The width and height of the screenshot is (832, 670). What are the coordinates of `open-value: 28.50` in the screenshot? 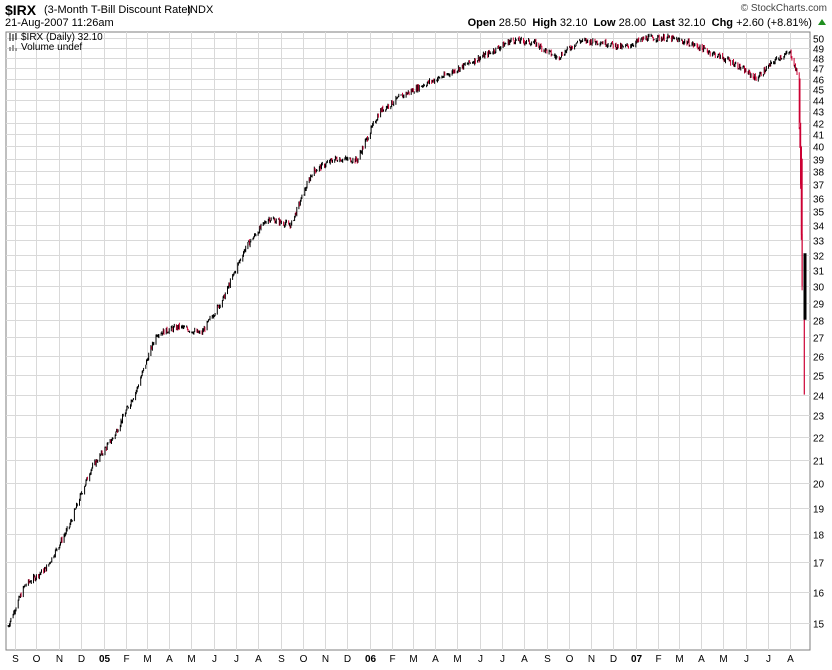 It's located at (512, 23).